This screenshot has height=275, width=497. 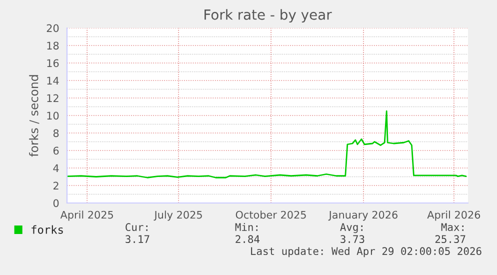 I want to click on x-tick-label: October 2025, so click(x=271, y=214).